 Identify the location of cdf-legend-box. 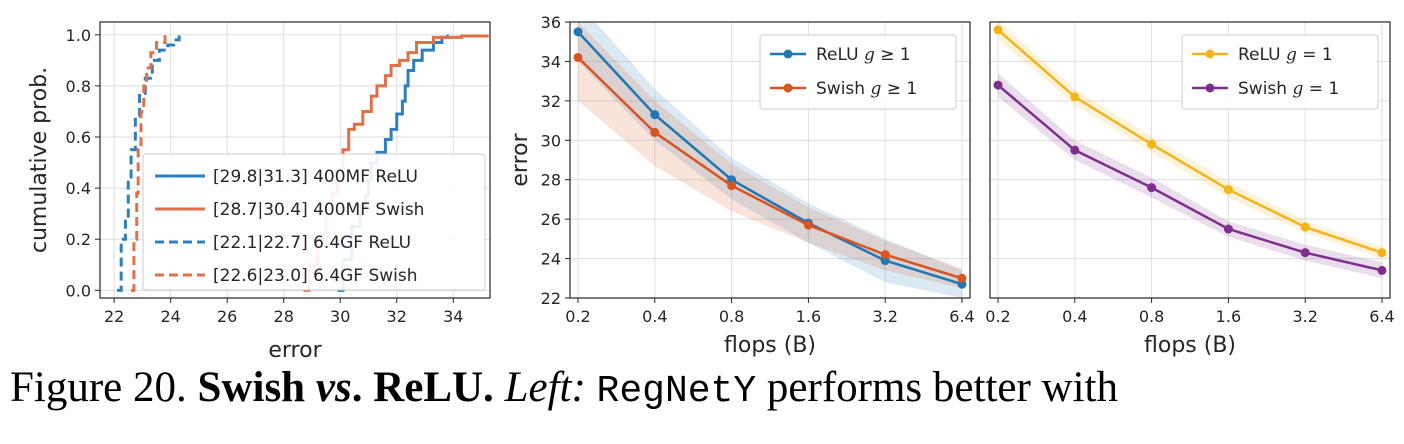
(314, 222).